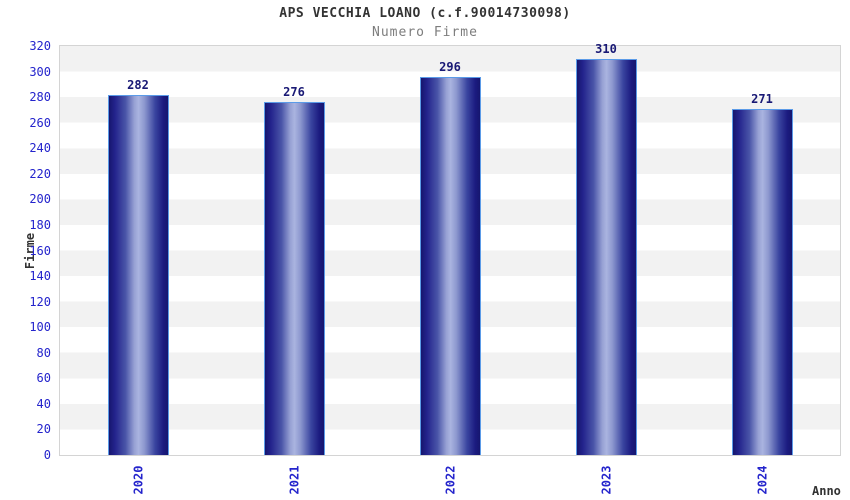 Image resolution: width=850 pixels, height=500 pixels. I want to click on bar-value-2024: 271, so click(762, 98).